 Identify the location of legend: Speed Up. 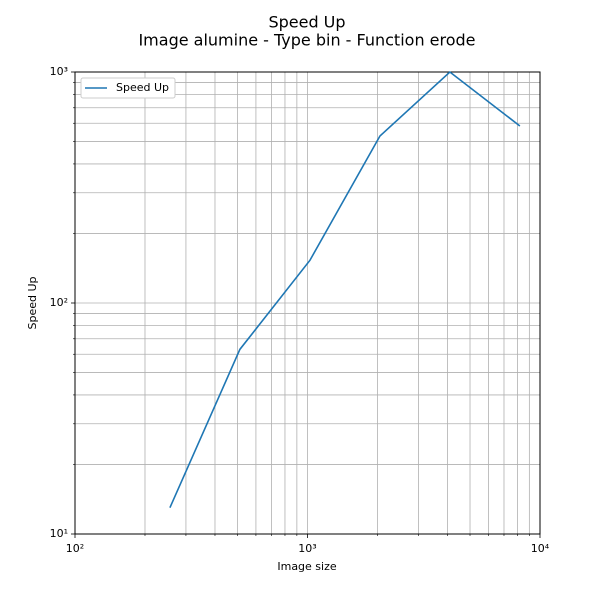
(128, 88).